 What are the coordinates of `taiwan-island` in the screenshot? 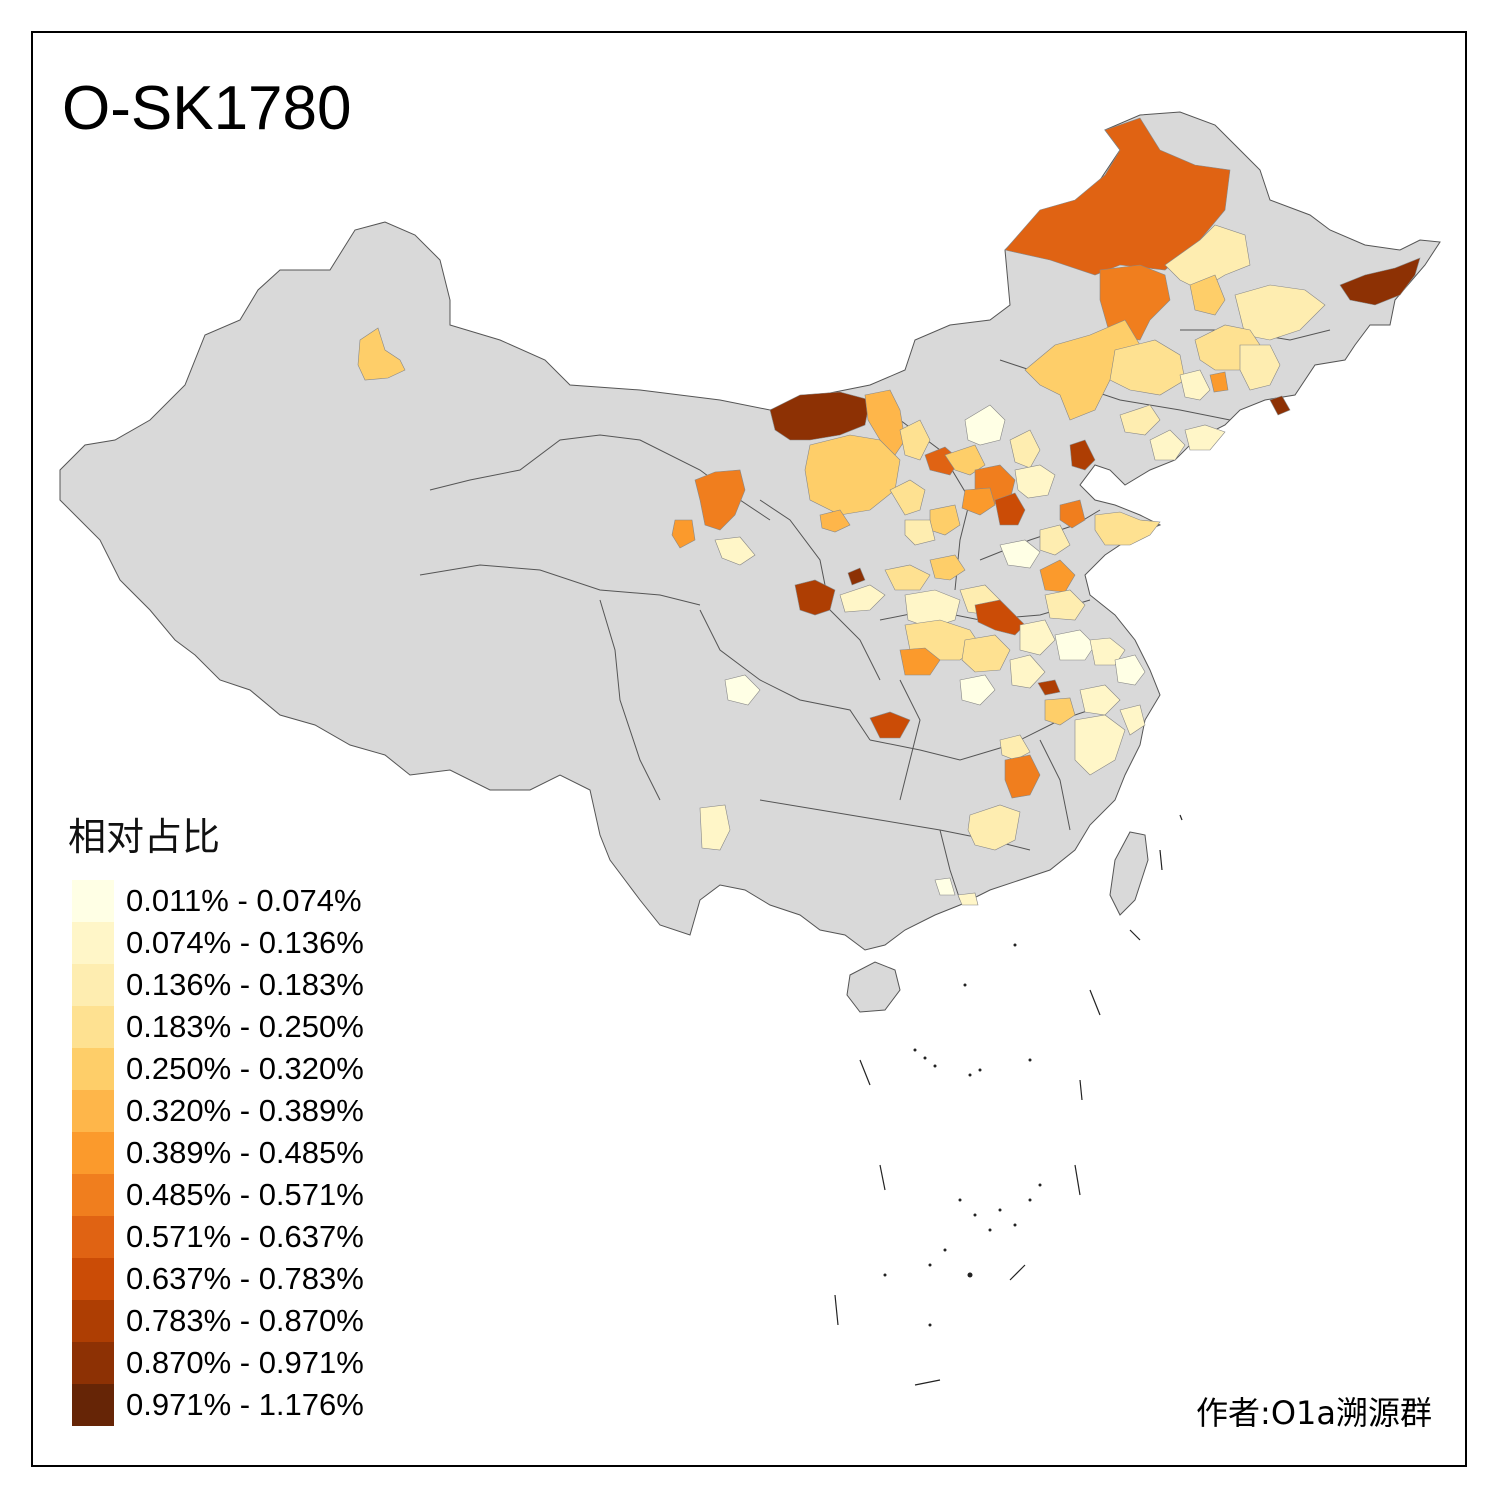 It's located at (1129, 873).